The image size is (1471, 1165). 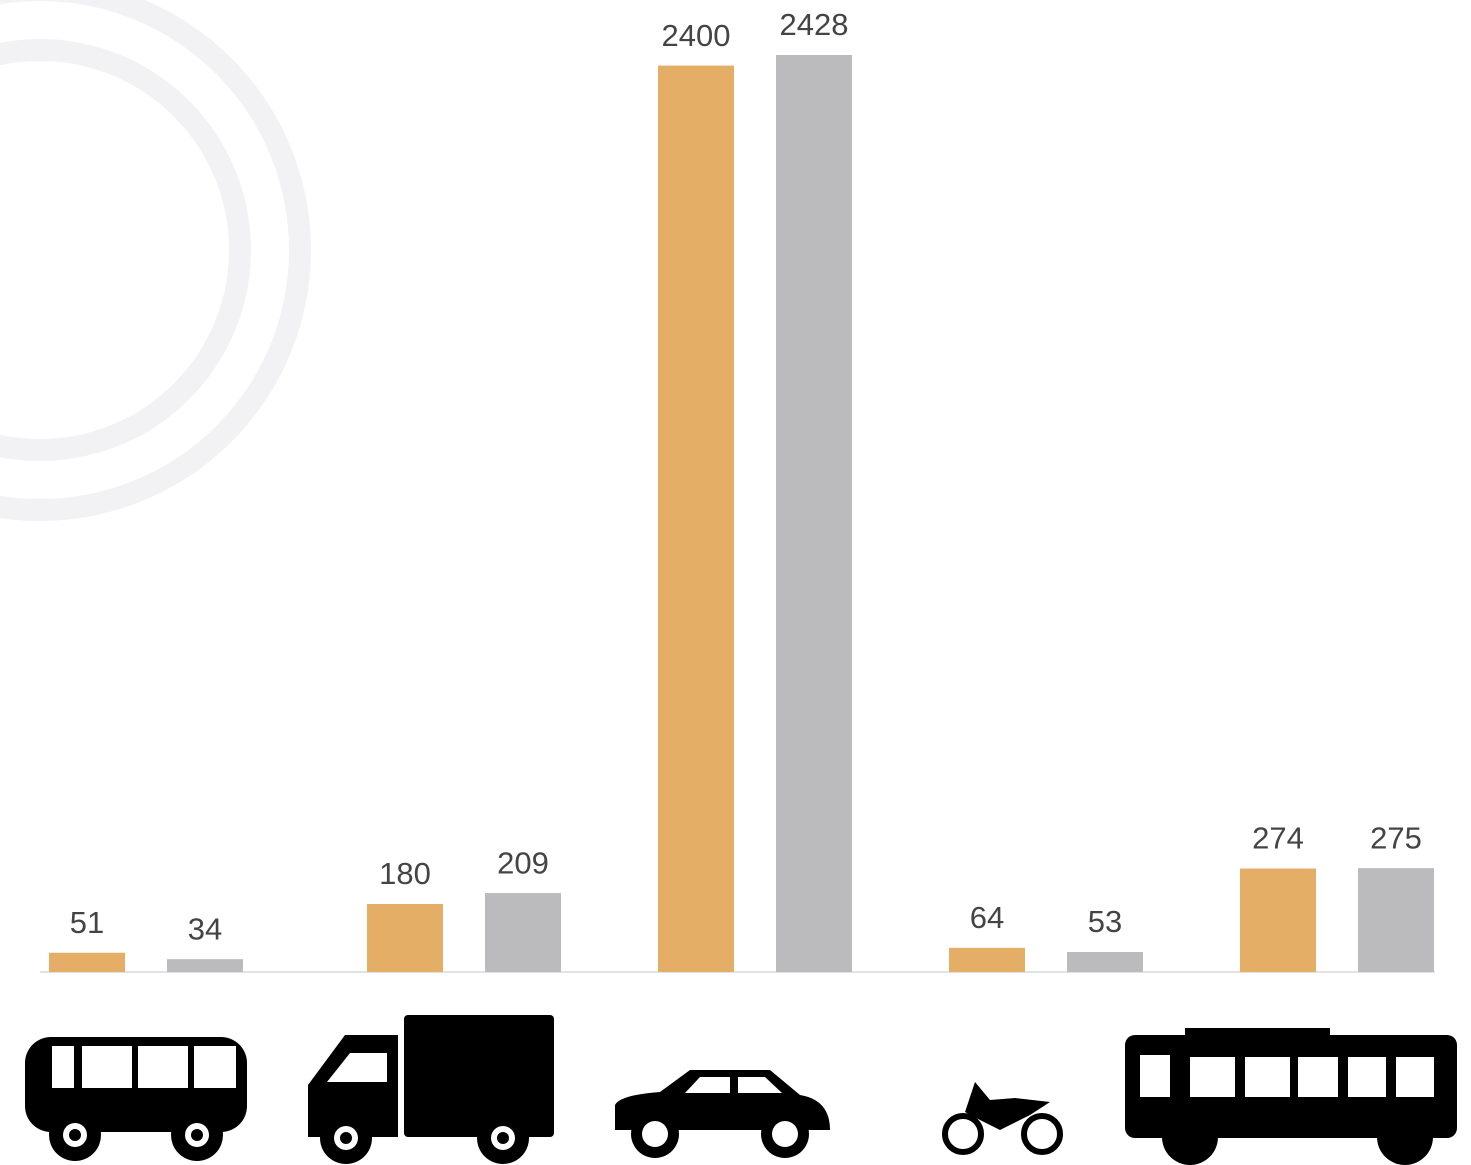 What do you see at coordinates (1105, 921) in the screenshot?
I see `value-label: 53` at bounding box center [1105, 921].